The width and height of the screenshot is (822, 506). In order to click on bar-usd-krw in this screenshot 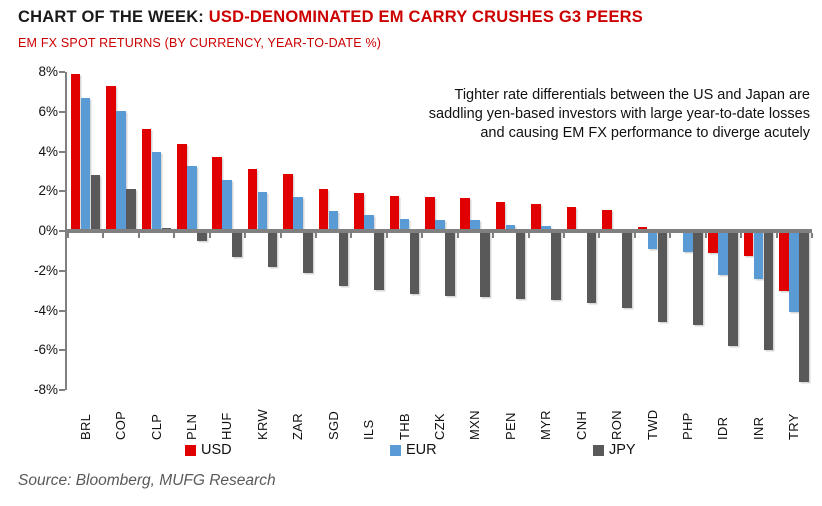, I will do `click(252, 200)`.